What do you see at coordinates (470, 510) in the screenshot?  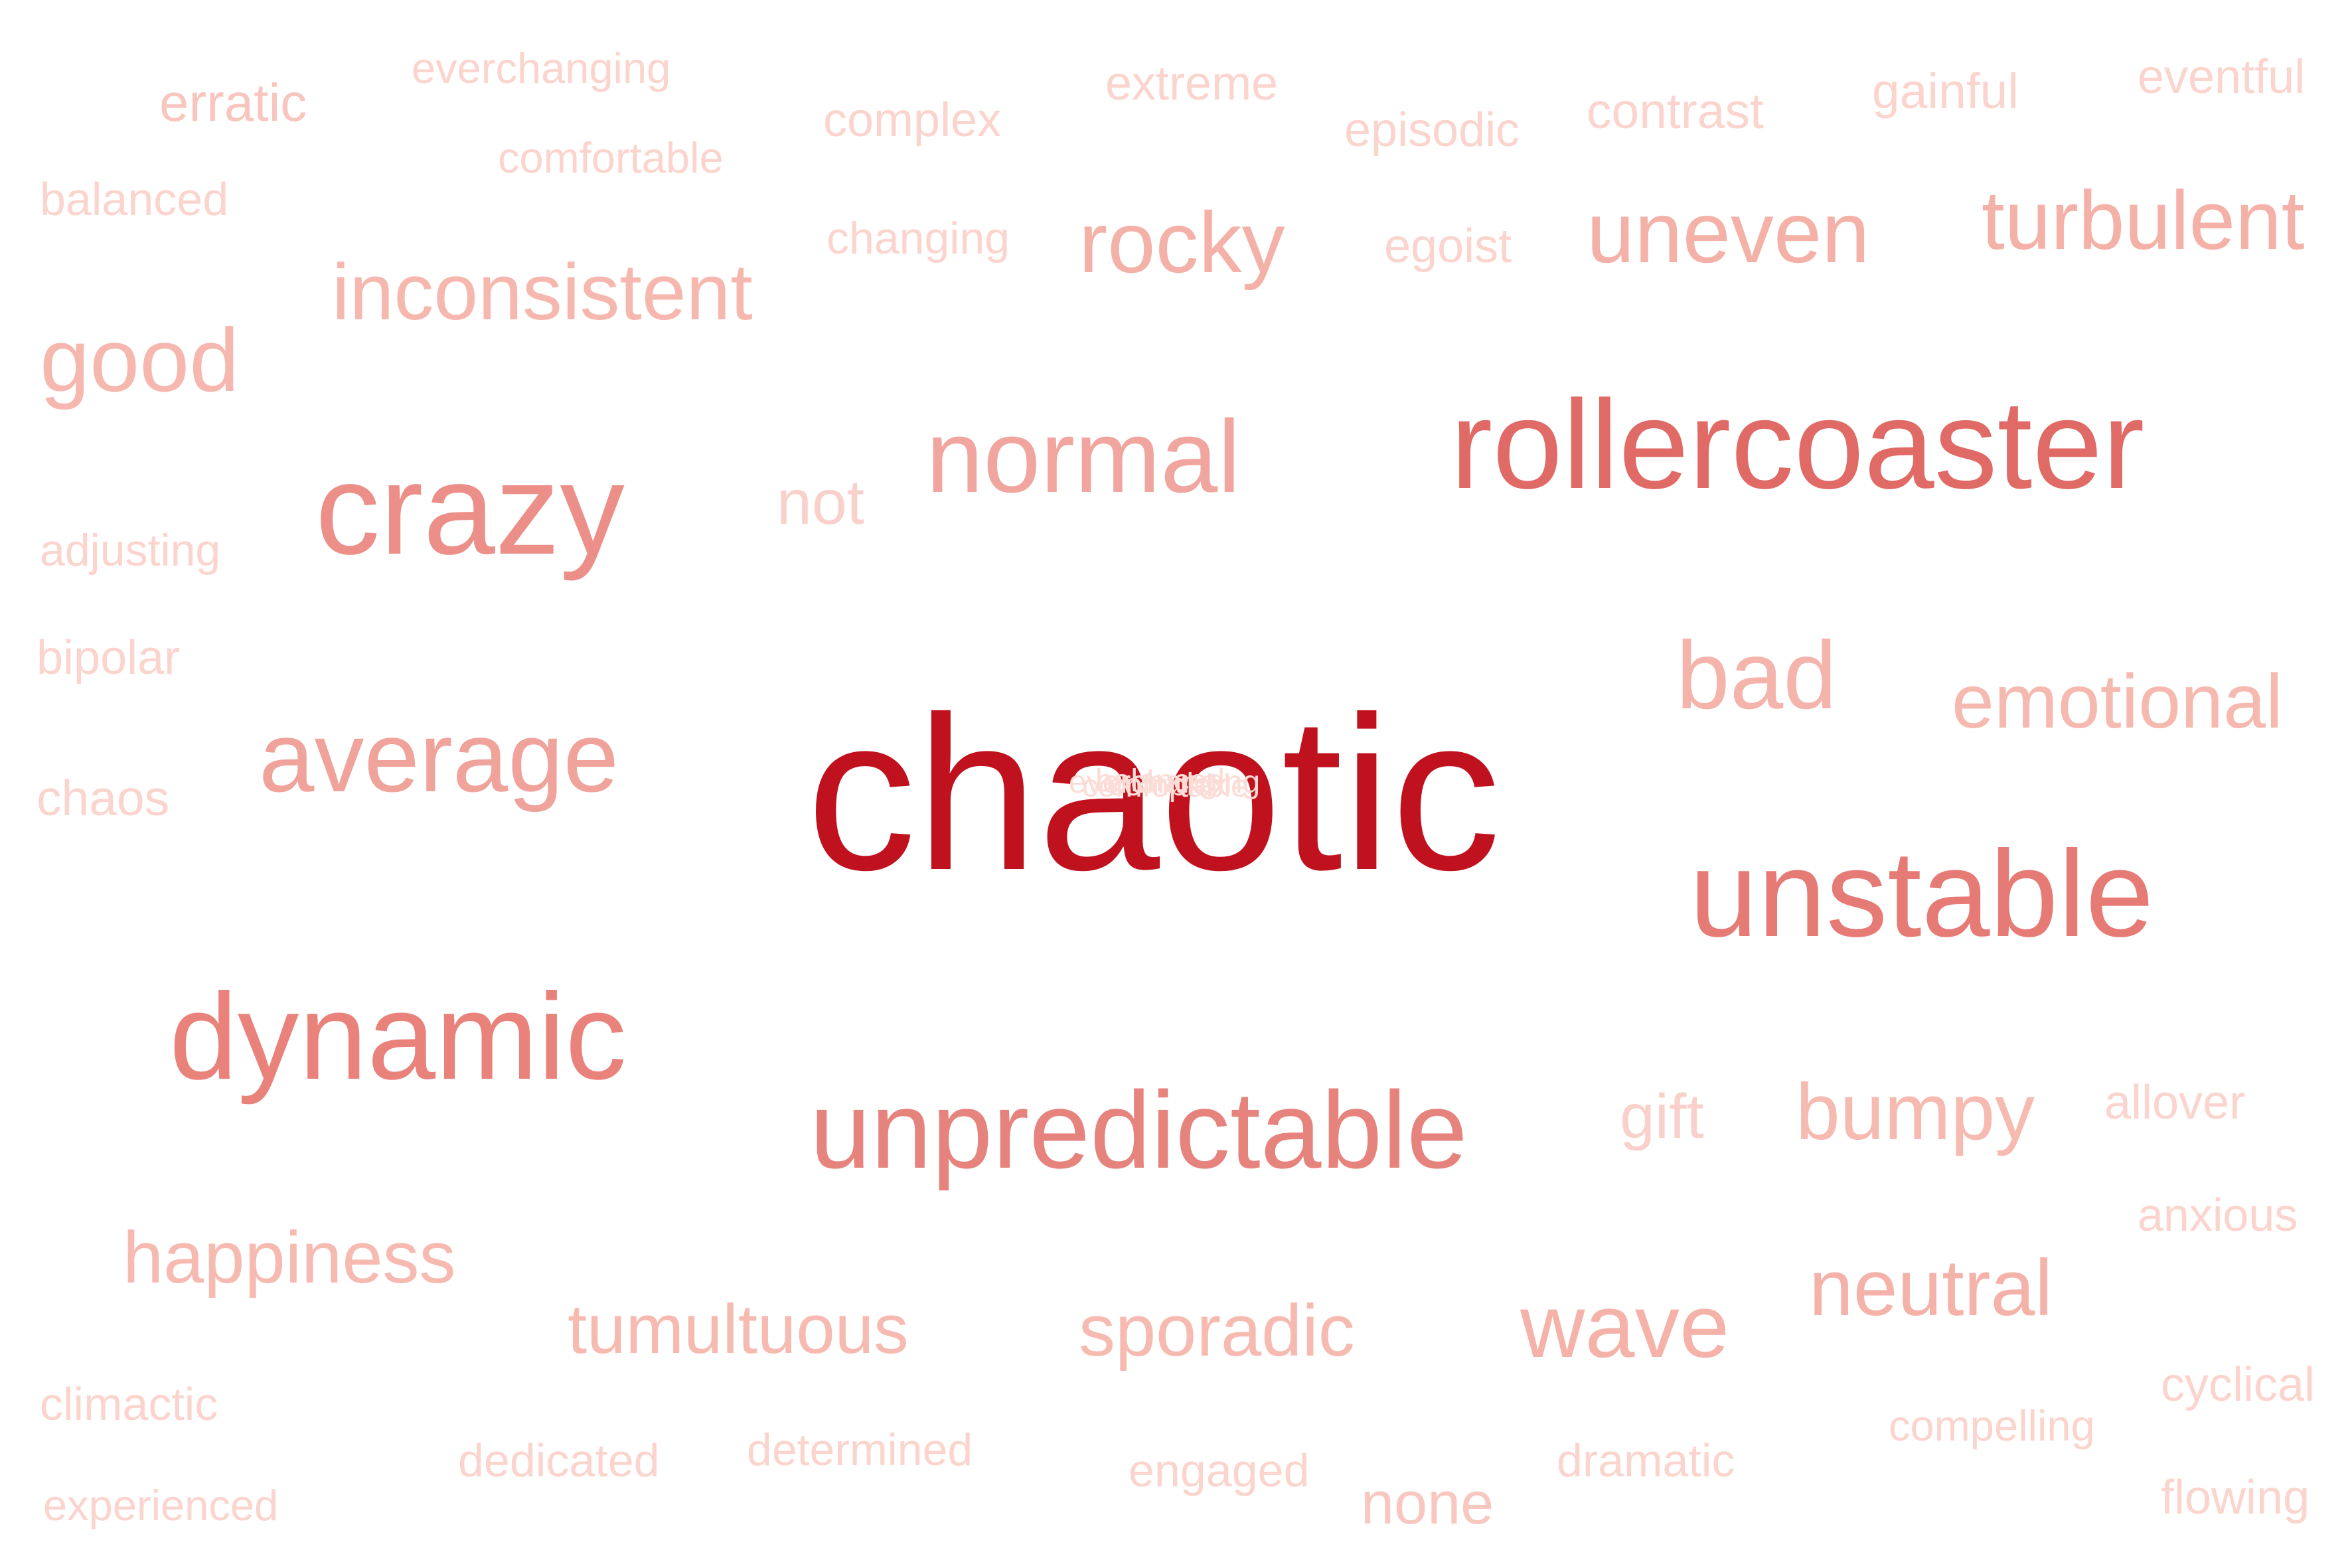 I see `word-crazy: crazy` at bounding box center [470, 510].